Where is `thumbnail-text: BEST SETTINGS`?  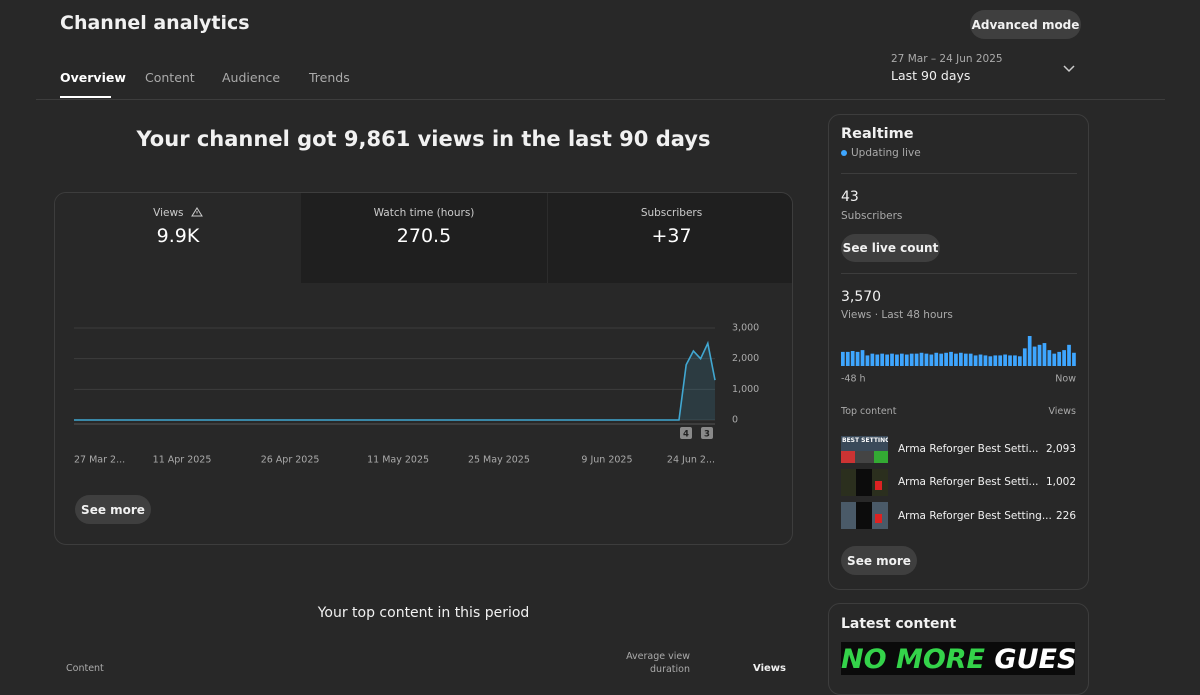 thumbnail-text: BEST SETTINGS is located at coordinates (865, 440).